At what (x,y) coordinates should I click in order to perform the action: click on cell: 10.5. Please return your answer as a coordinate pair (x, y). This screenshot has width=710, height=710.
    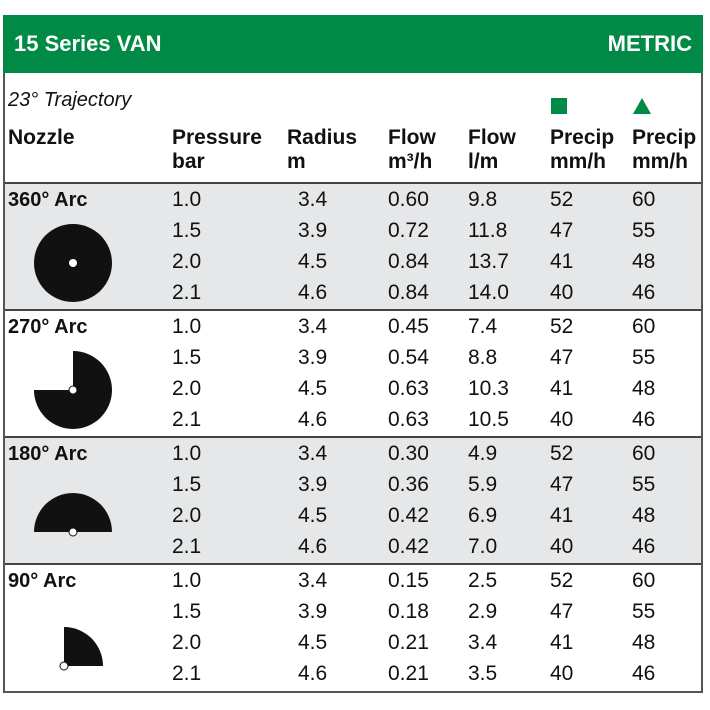
    Looking at the image, I should click on (488, 419).